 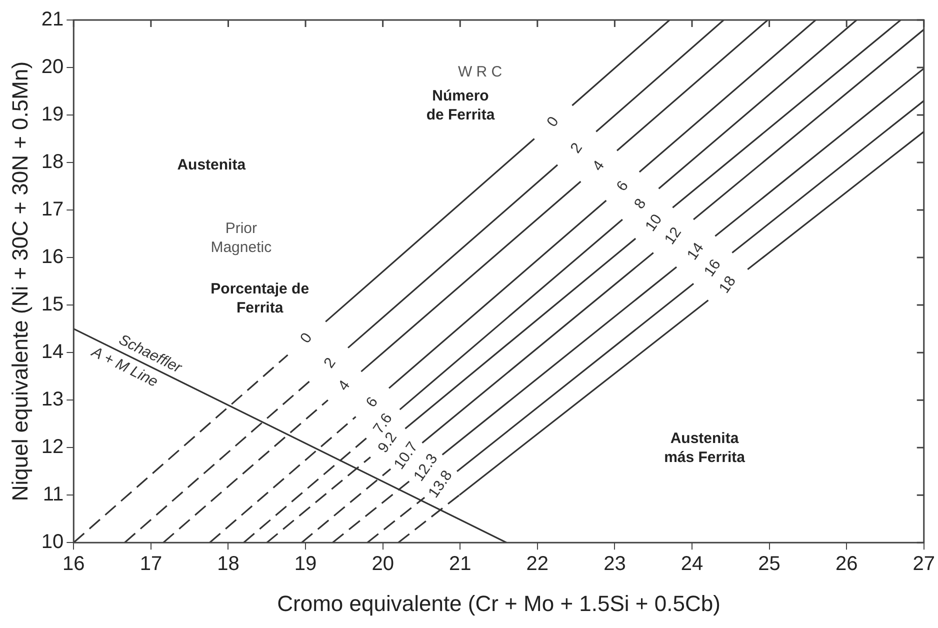 What do you see at coordinates (52, 447) in the screenshot?
I see `y-tick-label: 12` at bounding box center [52, 447].